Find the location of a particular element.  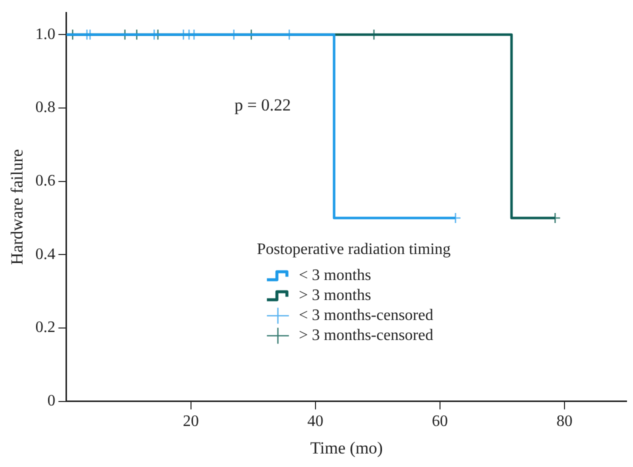

y-axis-title: Hardware failure is located at coordinates (17, 207).